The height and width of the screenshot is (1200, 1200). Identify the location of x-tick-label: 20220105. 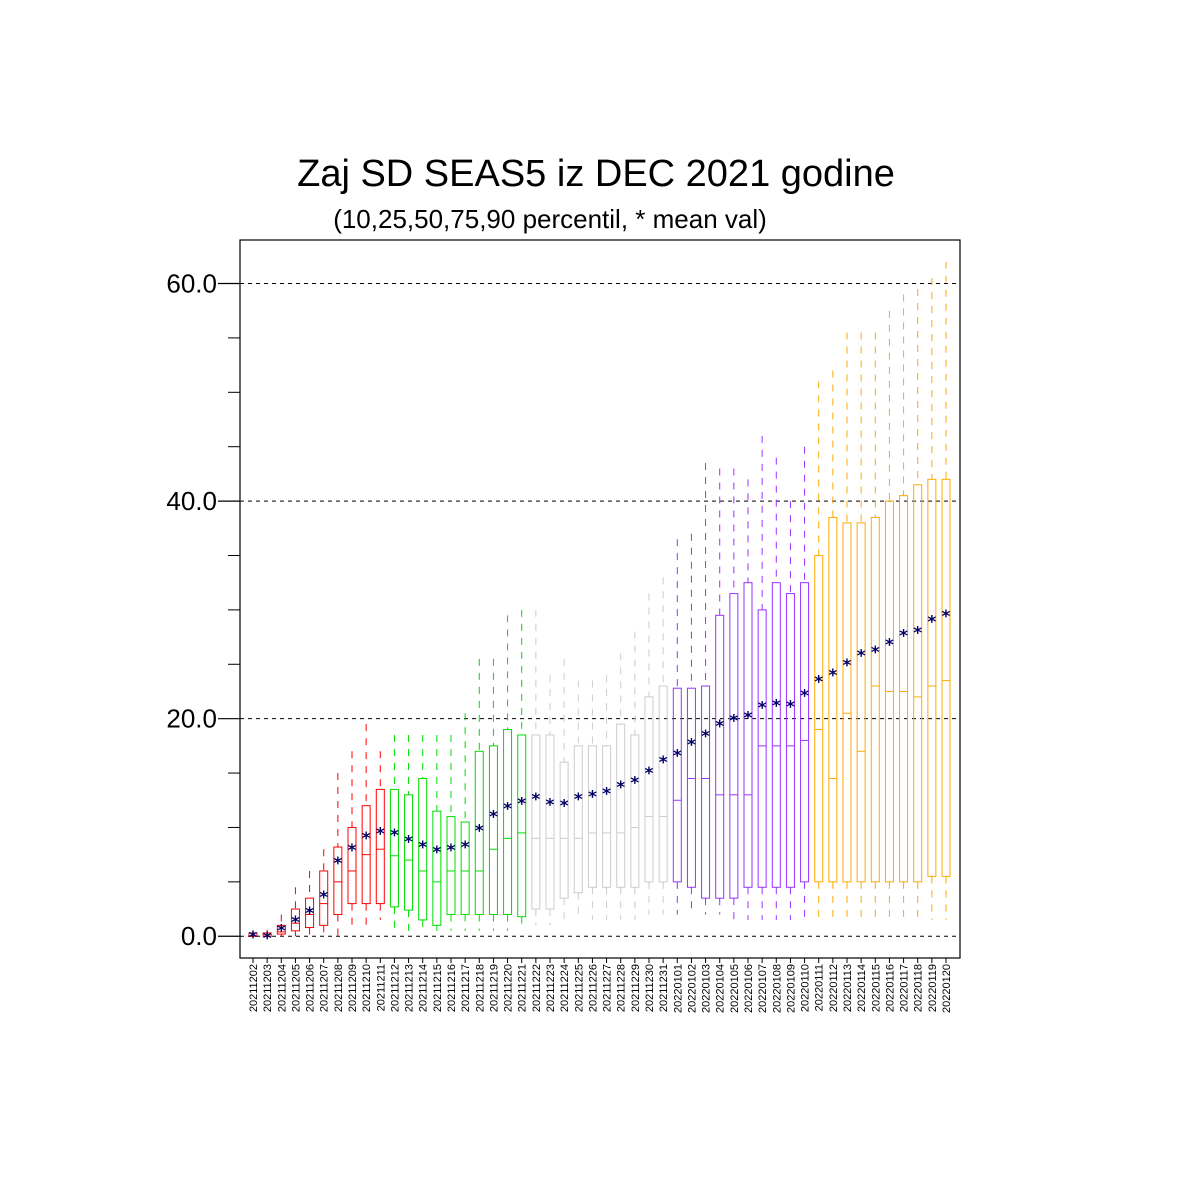
(735, 988).